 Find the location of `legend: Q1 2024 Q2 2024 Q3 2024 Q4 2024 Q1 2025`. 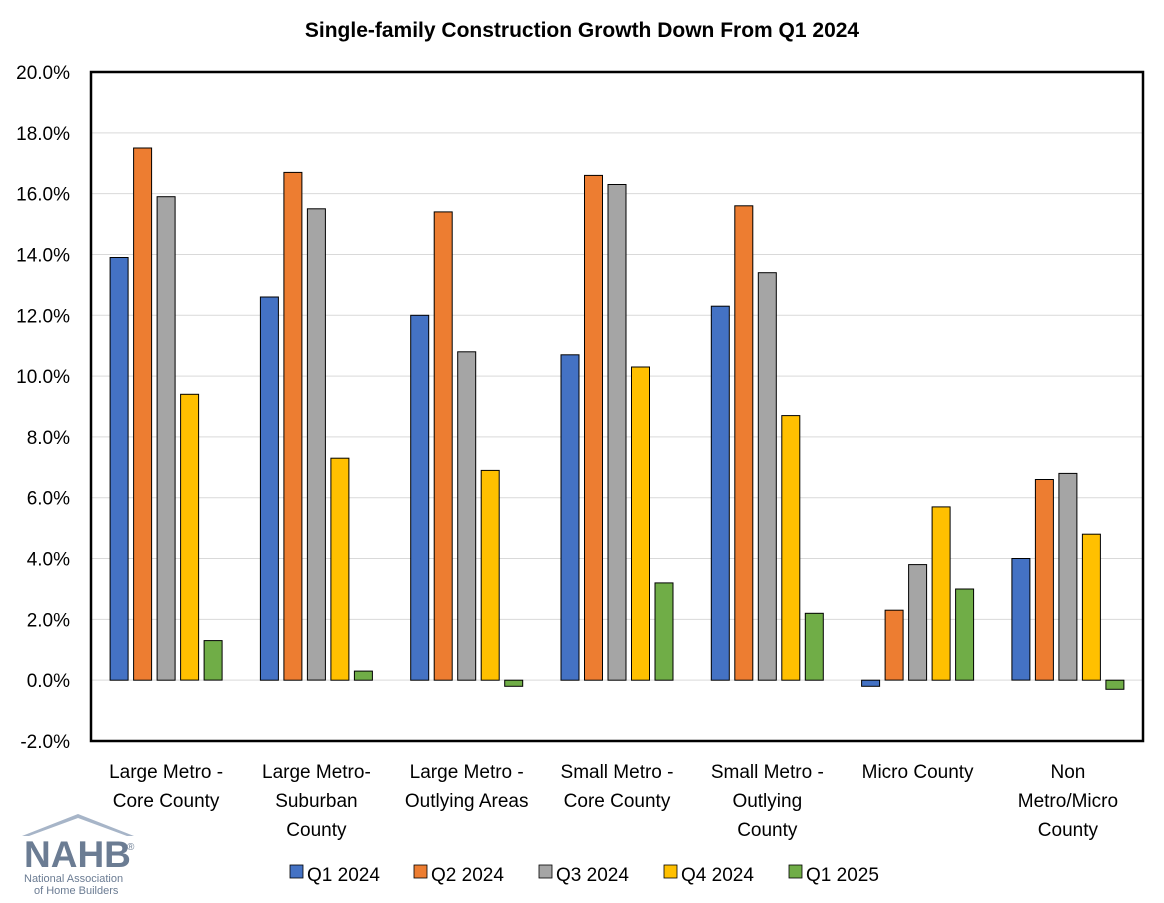

legend: Q1 2024 Q2 2024 Q3 2024 Q4 2024 Q1 2025 is located at coordinates (584, 875).